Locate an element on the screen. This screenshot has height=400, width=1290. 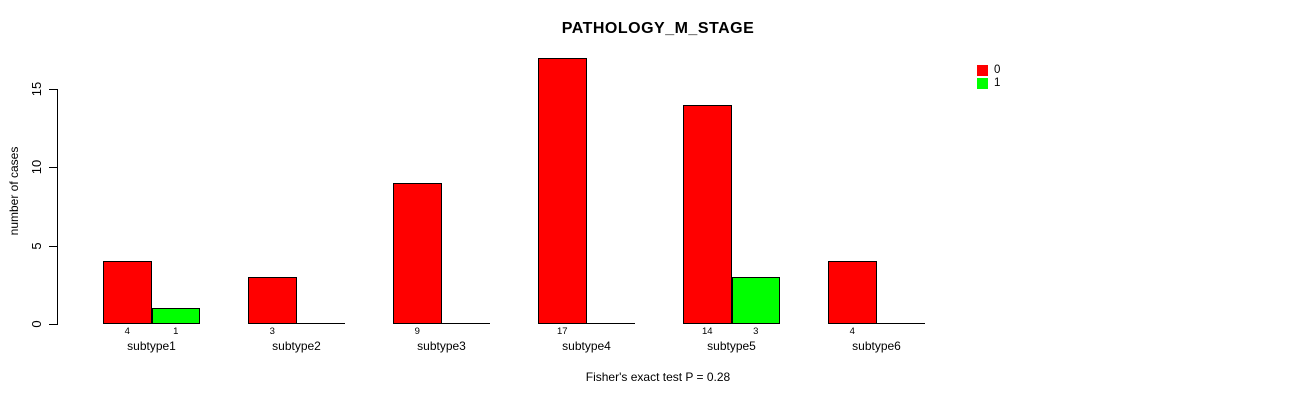
y-axis-tick-label: 15 is located at coordinates (36, 89).